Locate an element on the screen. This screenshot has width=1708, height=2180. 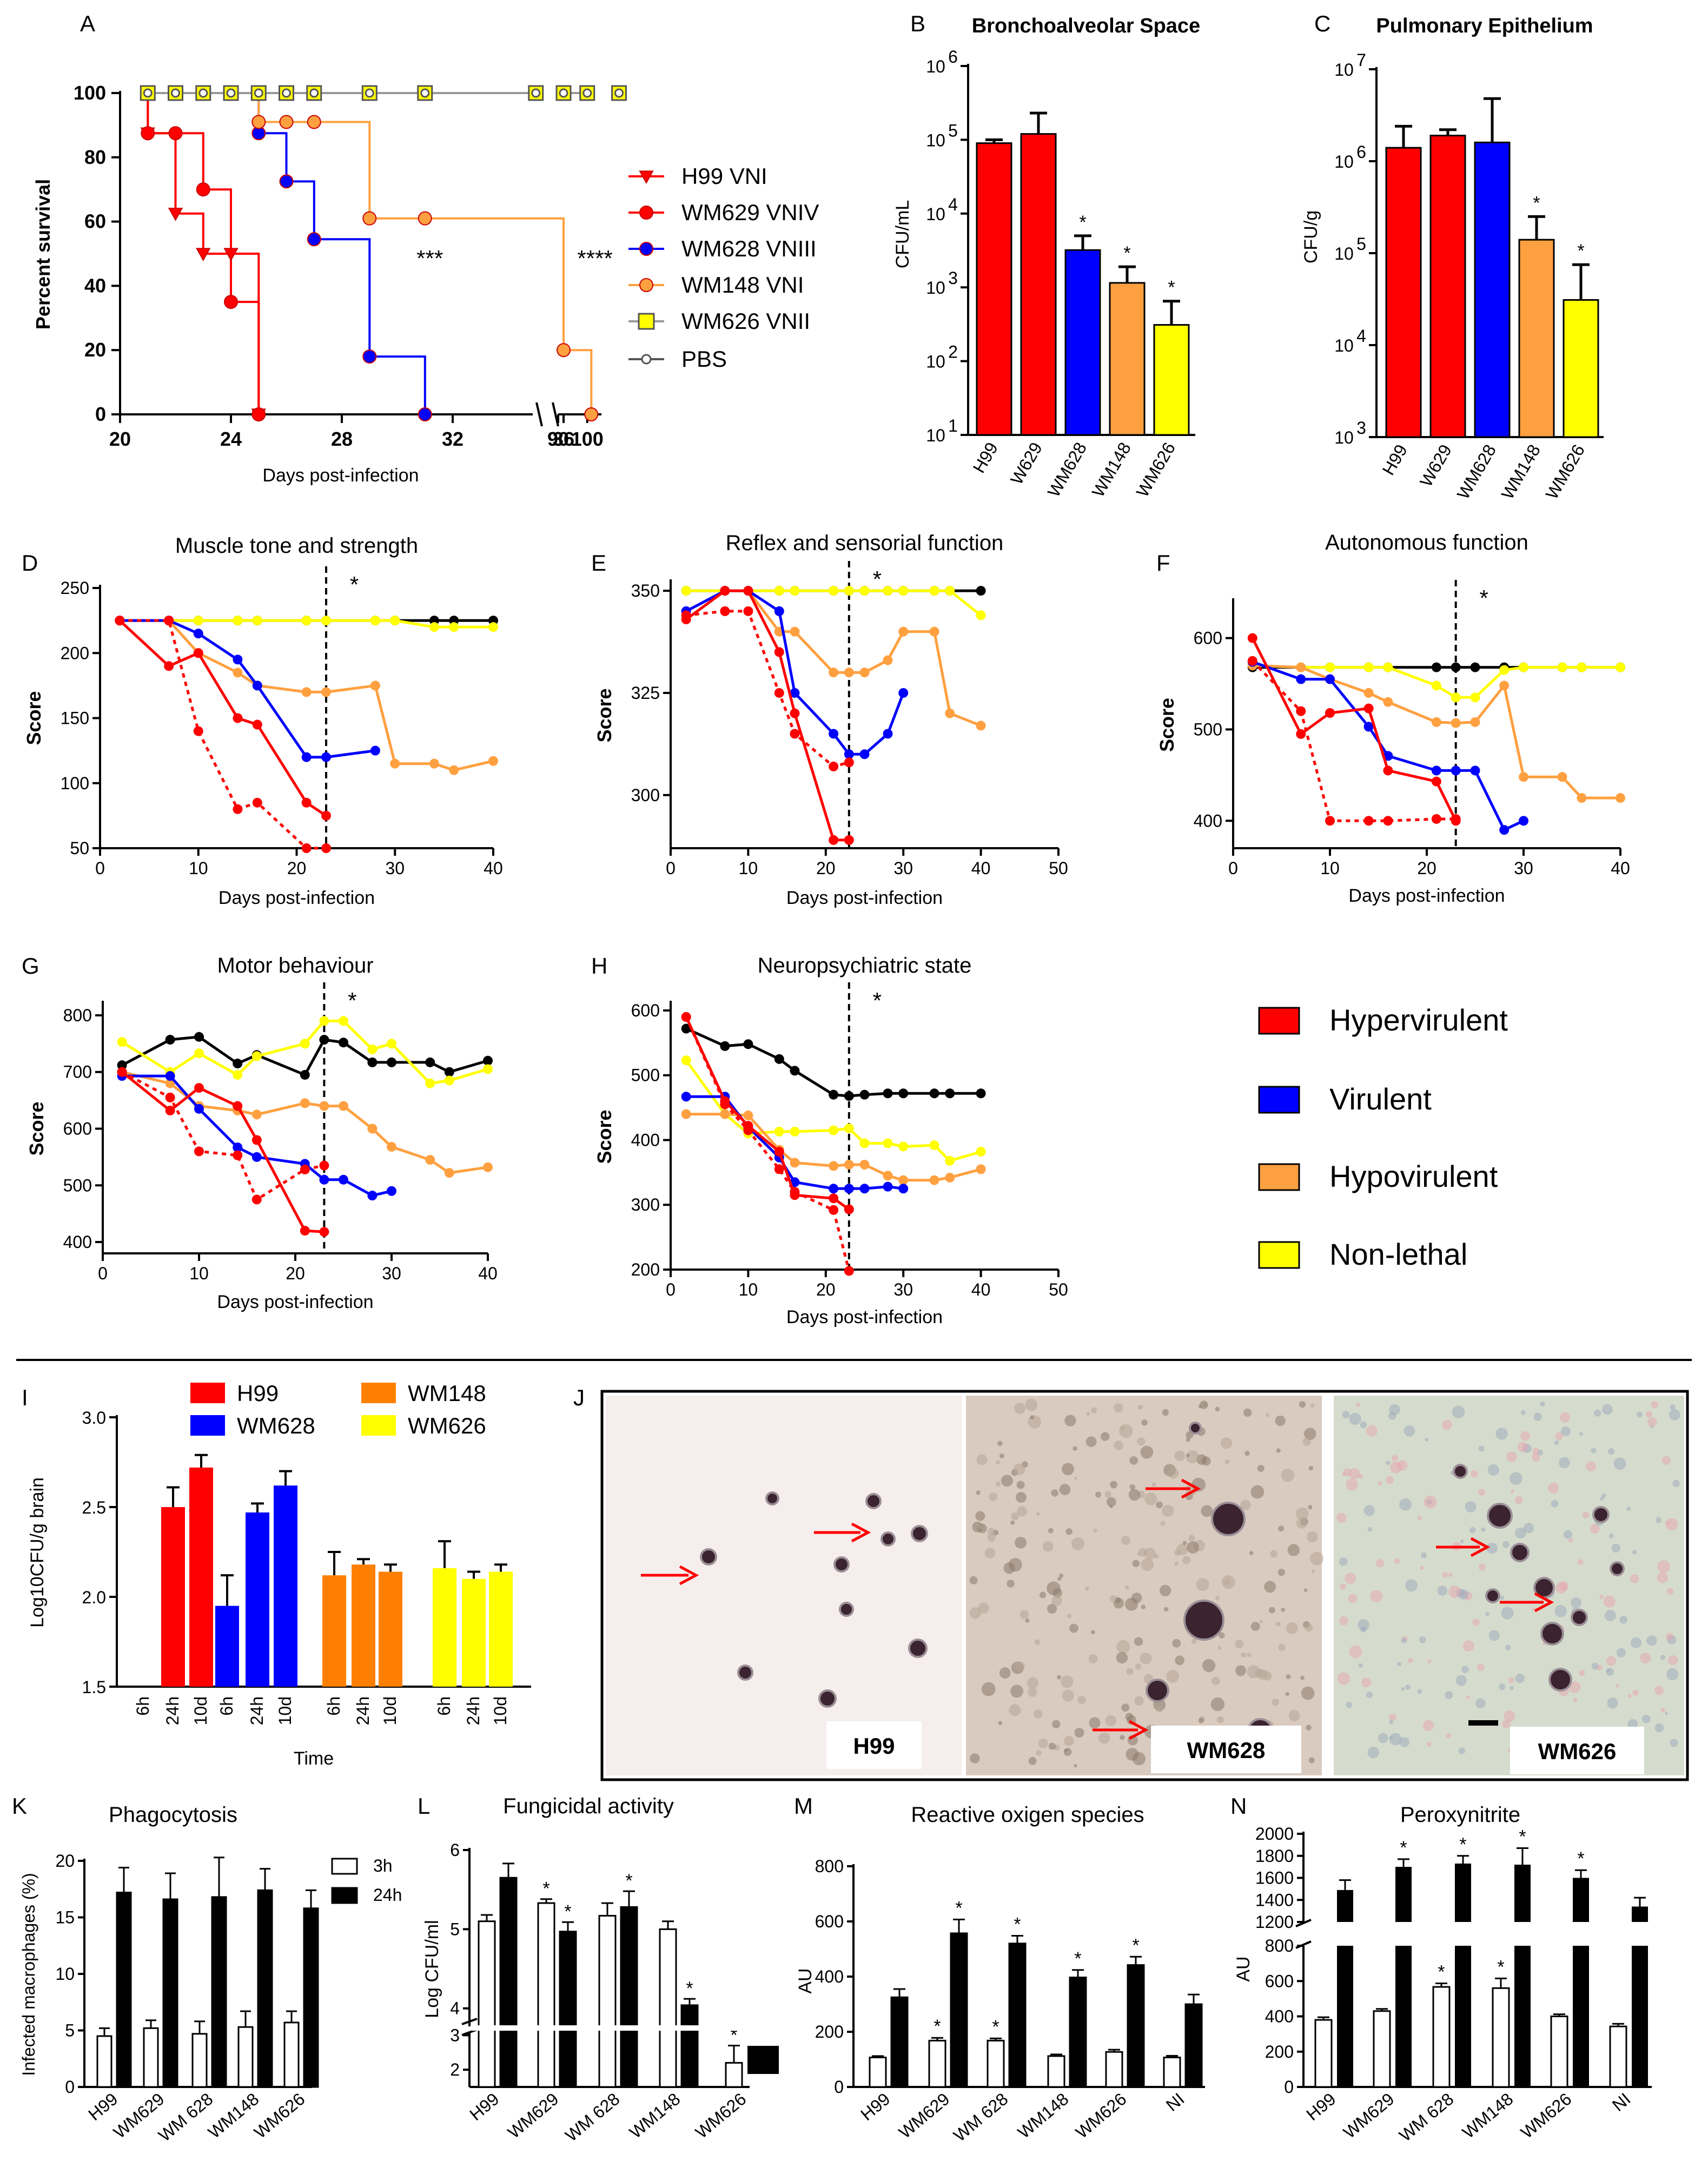
y-tick-label: 1200 is located at coordinates (1274, 1922).